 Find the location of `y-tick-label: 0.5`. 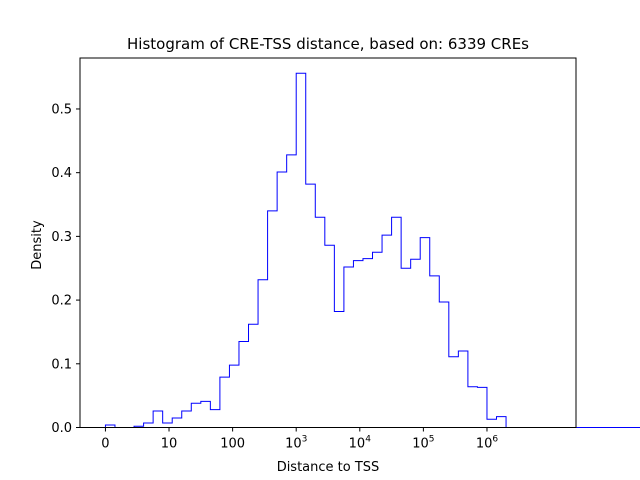

y-tick-label: 0.5 is located at coordinates (61, 109).